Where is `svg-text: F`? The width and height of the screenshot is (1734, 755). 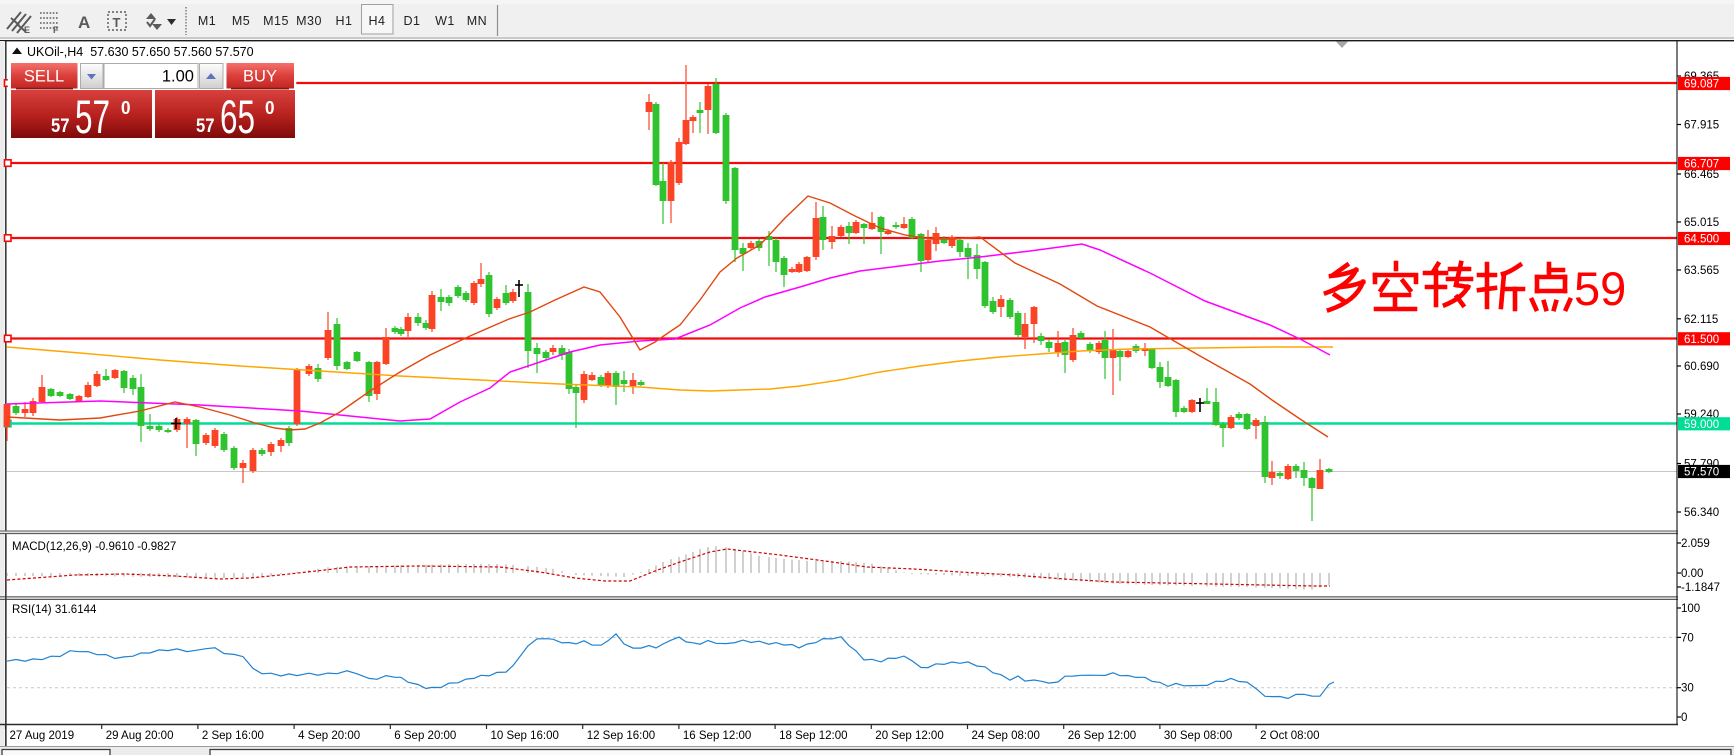 svg-text: F is located at coordinates (56, 30).